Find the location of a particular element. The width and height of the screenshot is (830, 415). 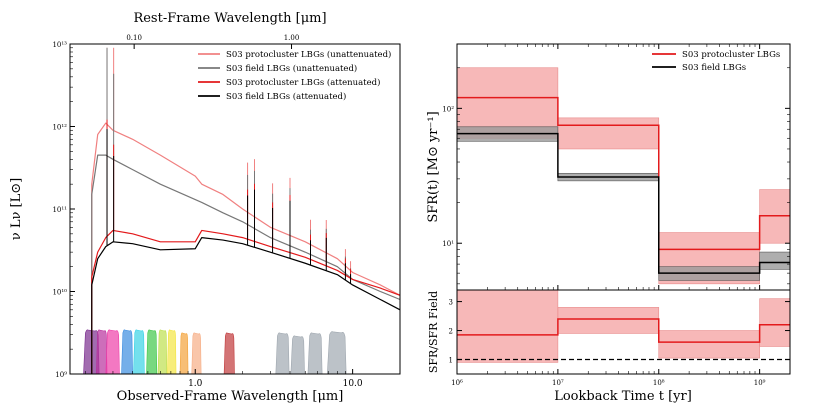

sed-xlabel: Observed-Frame Wavelength [μm] is located at coordinates (230, 396).